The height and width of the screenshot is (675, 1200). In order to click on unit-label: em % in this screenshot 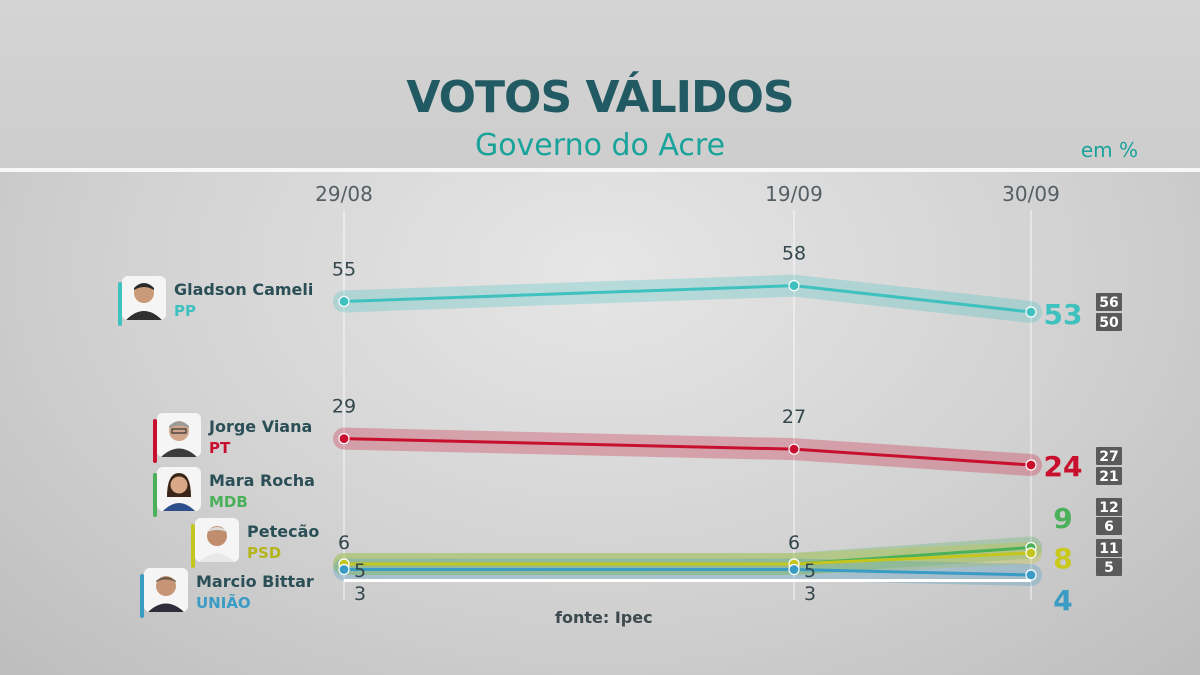, I will do `click(1109, 150)`.